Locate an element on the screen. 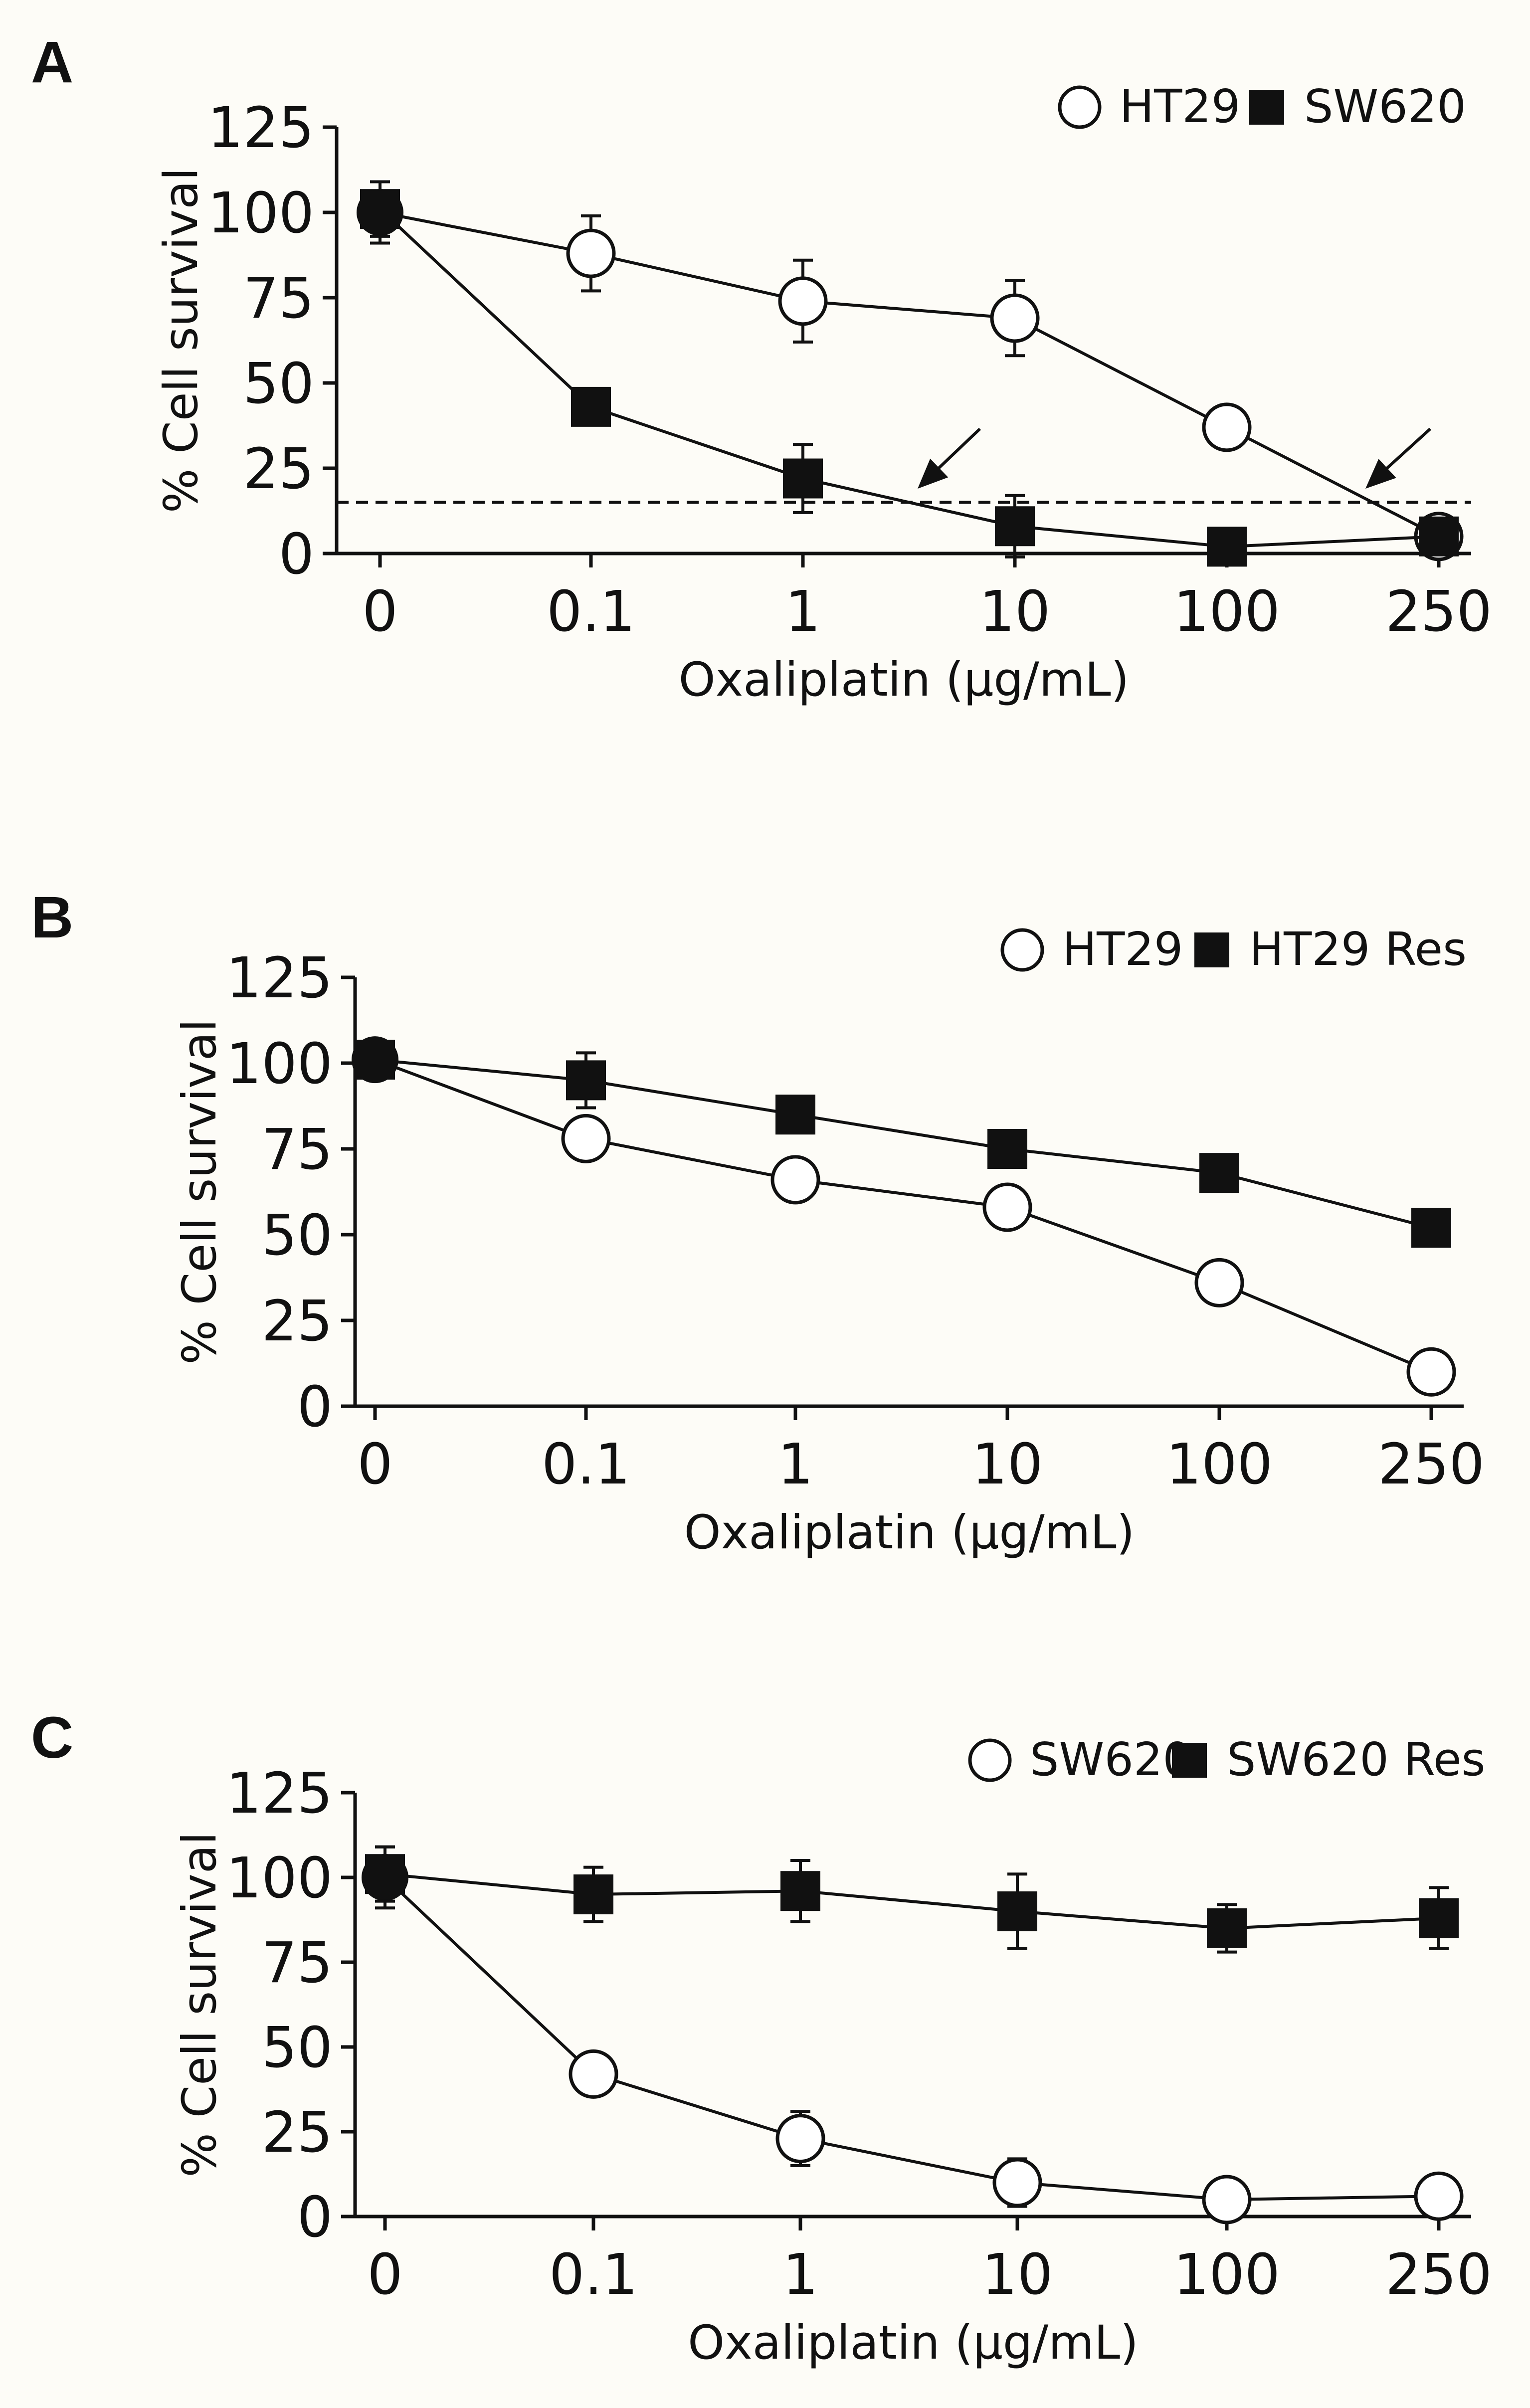  legend-label: SW620 Res is located at coordinates (1356, 1759).